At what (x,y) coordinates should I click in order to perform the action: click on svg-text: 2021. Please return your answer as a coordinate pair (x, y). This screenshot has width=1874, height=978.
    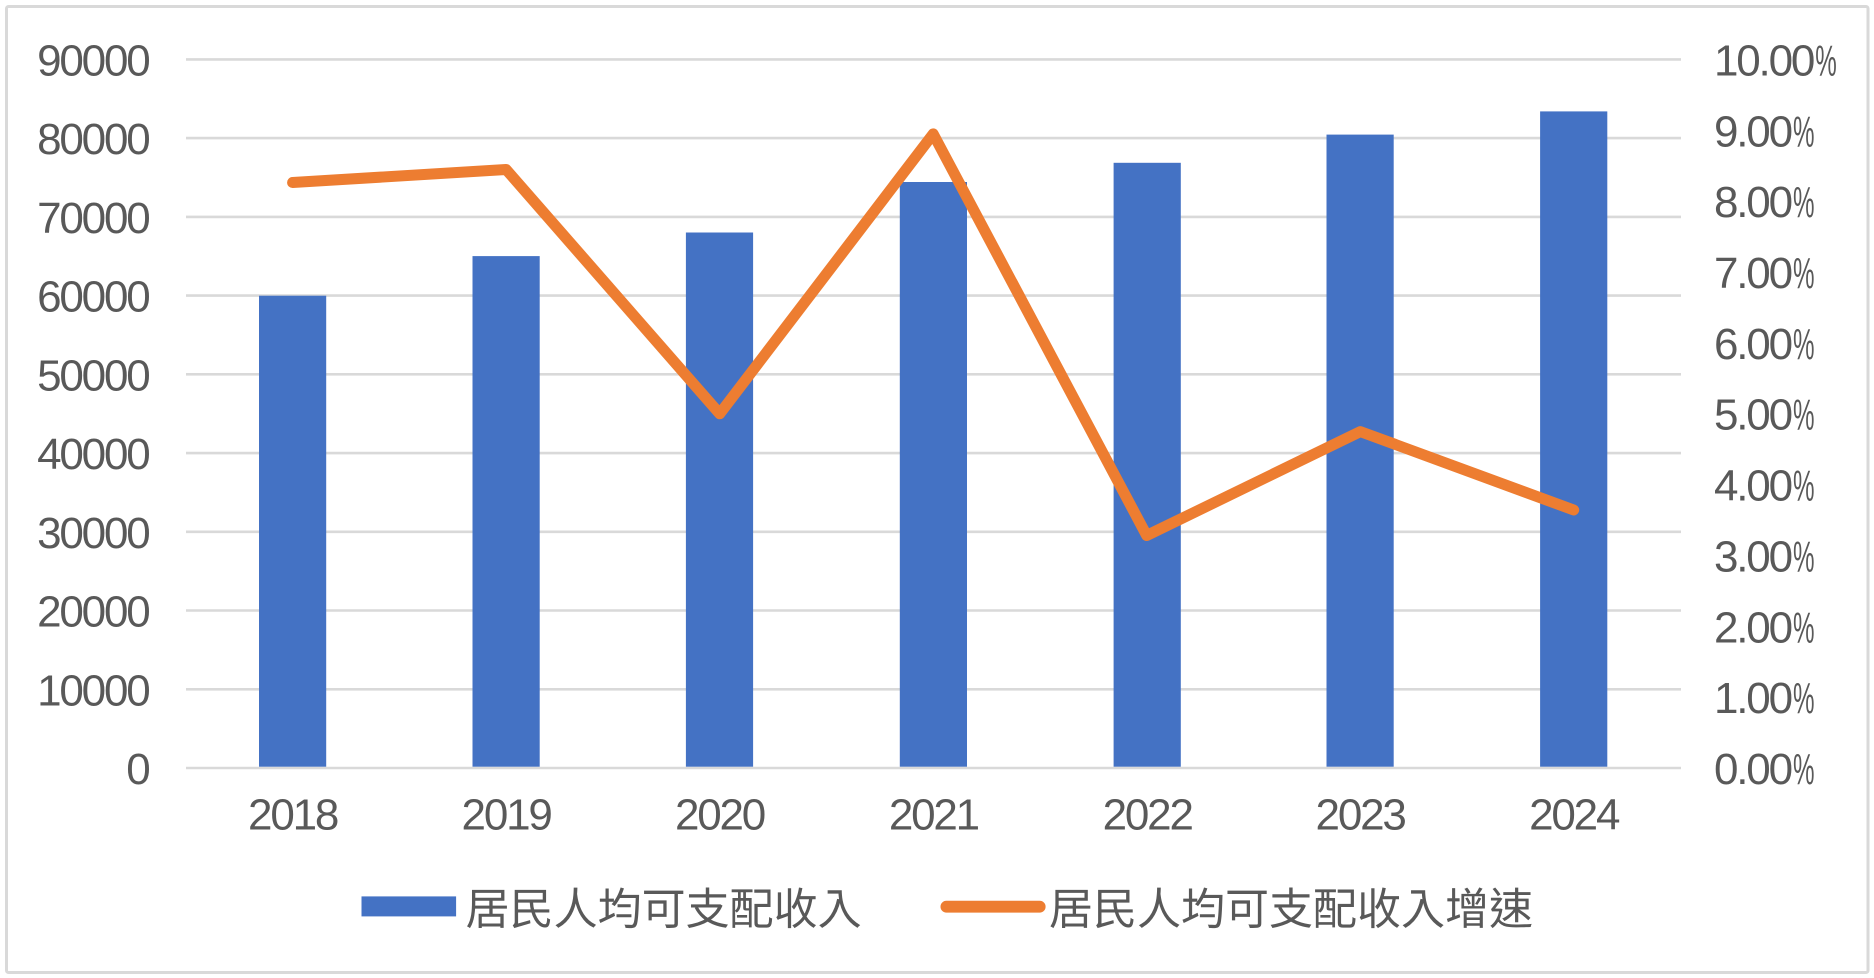
    Looking at the image, I should click on (934, 815).